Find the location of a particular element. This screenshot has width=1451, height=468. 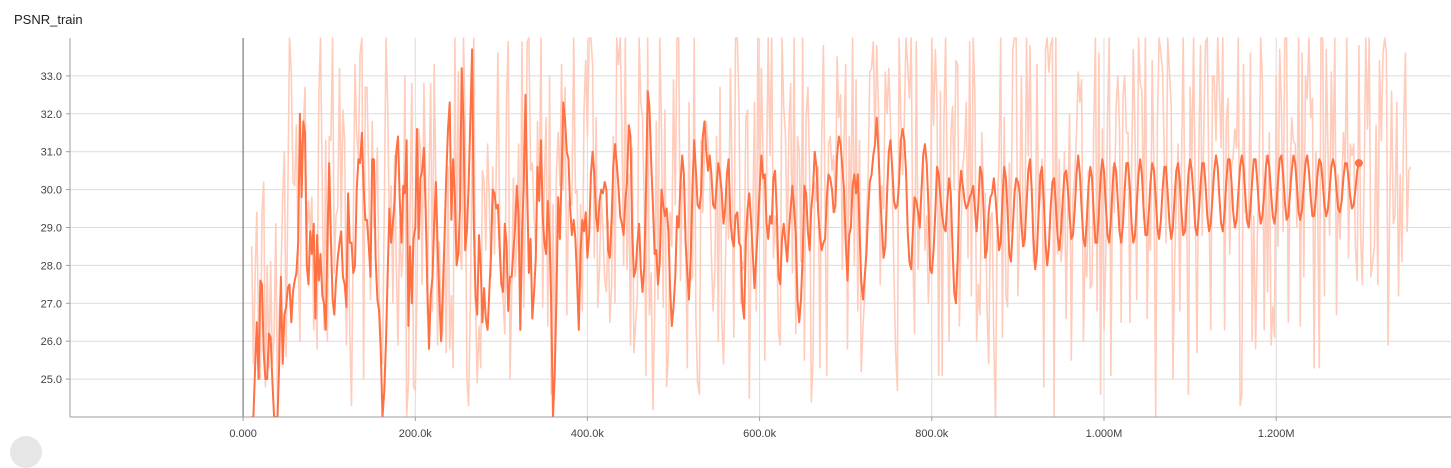

y-tick-label: 28.0 is located at coordinates (51, 266).